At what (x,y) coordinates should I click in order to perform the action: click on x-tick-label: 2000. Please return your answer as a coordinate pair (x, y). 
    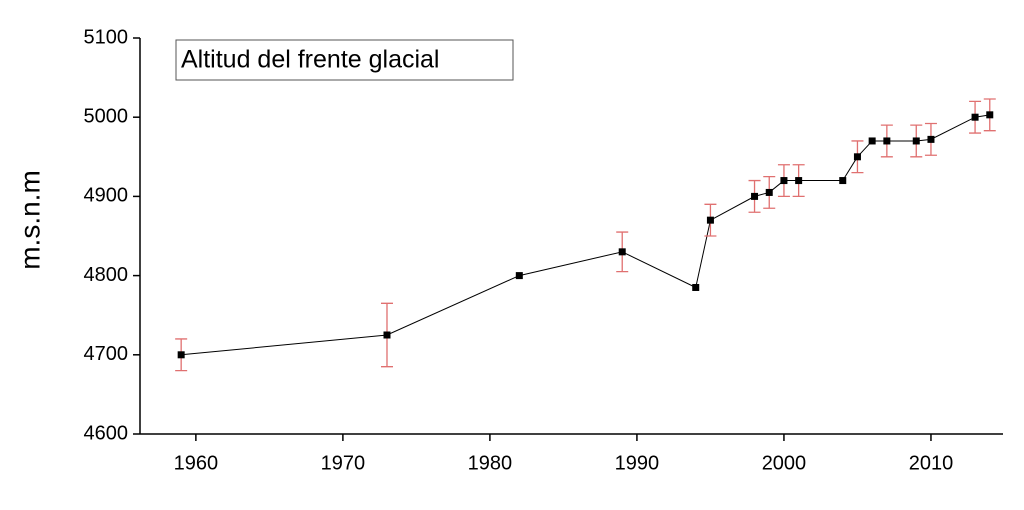
    Looking at the image, I should click on (784, 463).